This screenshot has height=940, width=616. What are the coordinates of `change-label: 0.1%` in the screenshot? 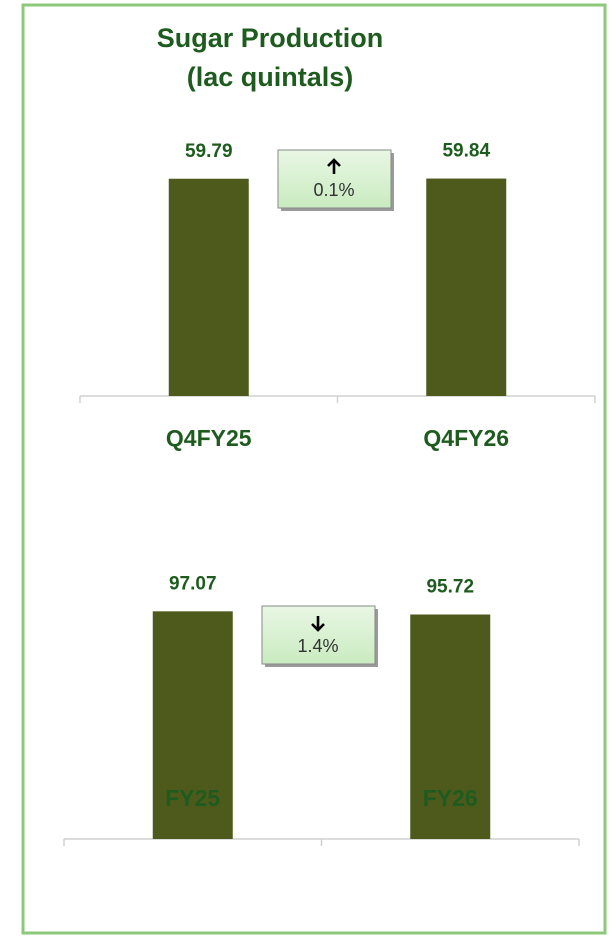 It's located at (333, 190).